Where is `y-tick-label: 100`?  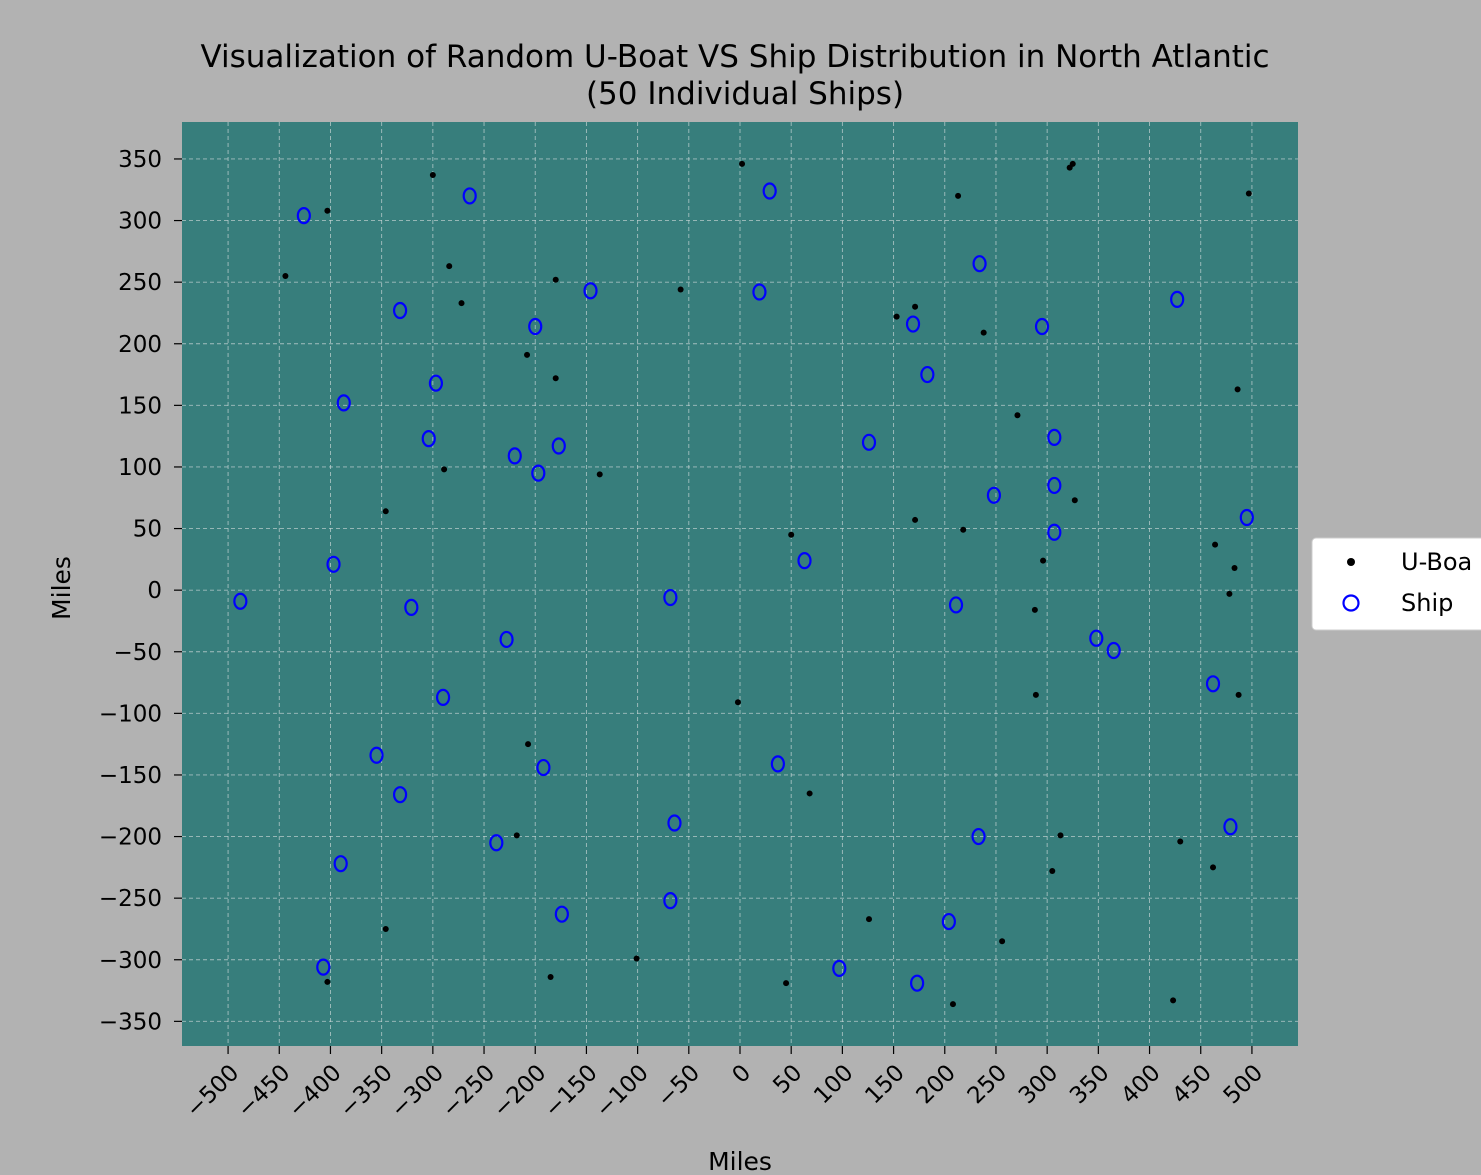 y-tick-label: 100 is located at coordinates (140, 468).